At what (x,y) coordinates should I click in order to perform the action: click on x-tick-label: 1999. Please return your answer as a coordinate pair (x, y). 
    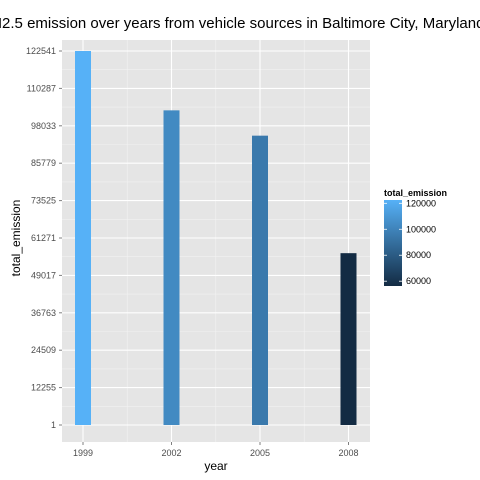
    Looking at the image, I should click on (83, 453).